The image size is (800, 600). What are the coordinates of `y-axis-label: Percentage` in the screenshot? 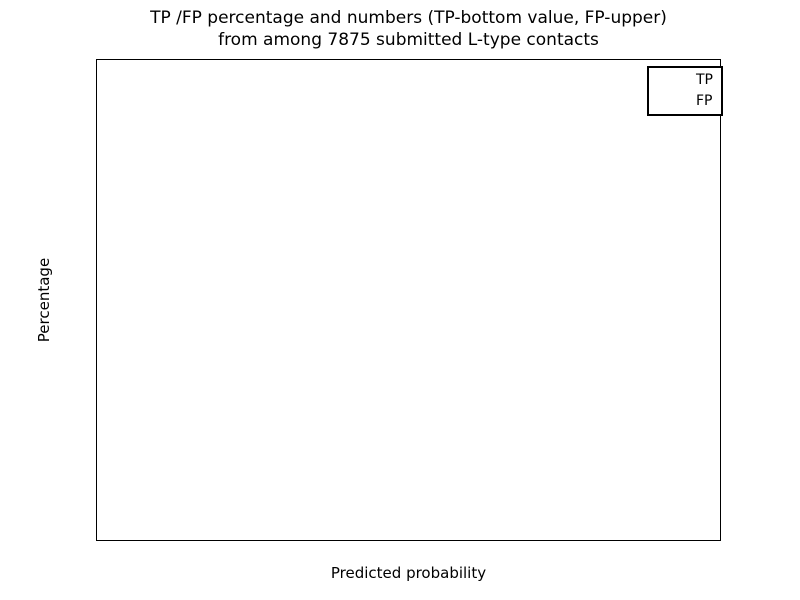 It's located at (44, 300).